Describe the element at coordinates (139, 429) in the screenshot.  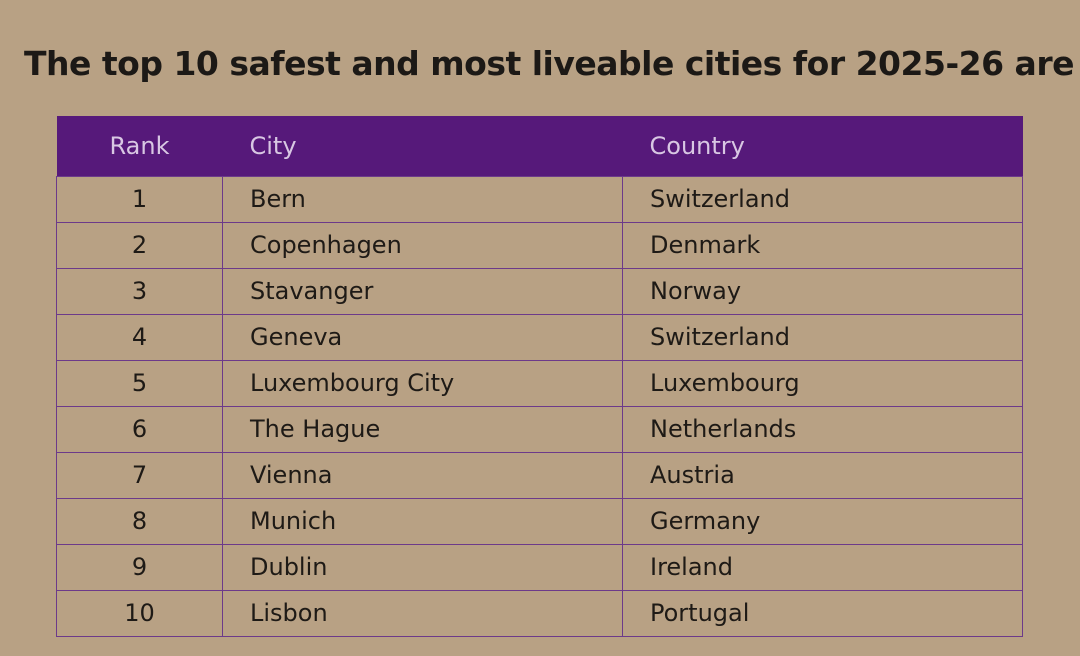
I see `rank-cell: 6` at that location.